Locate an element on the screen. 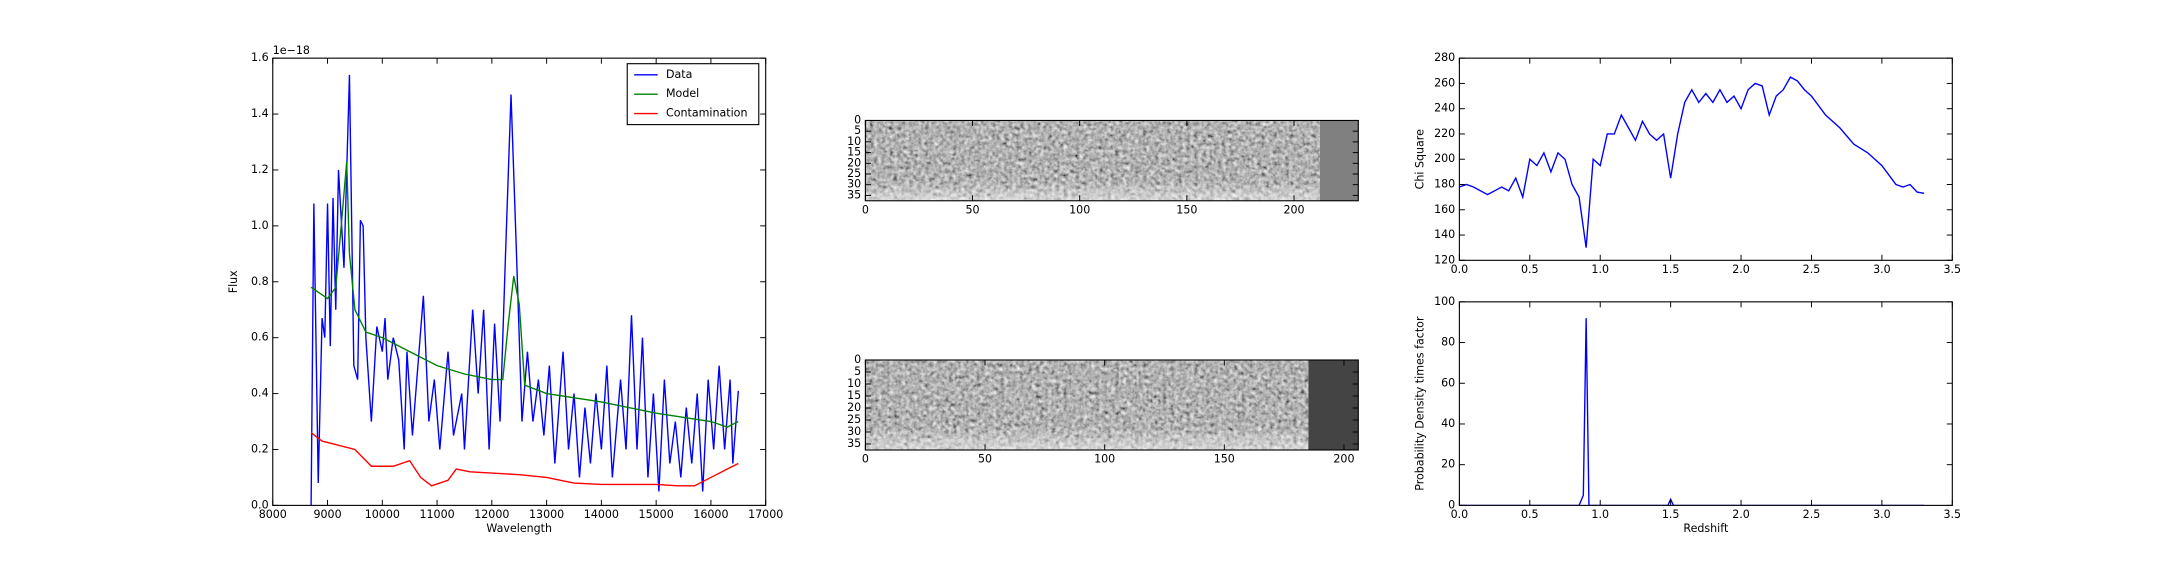 The height and width of the screenshot is (576, 2160). y-tick-label: 200 is located at coordinates (1444, 158).